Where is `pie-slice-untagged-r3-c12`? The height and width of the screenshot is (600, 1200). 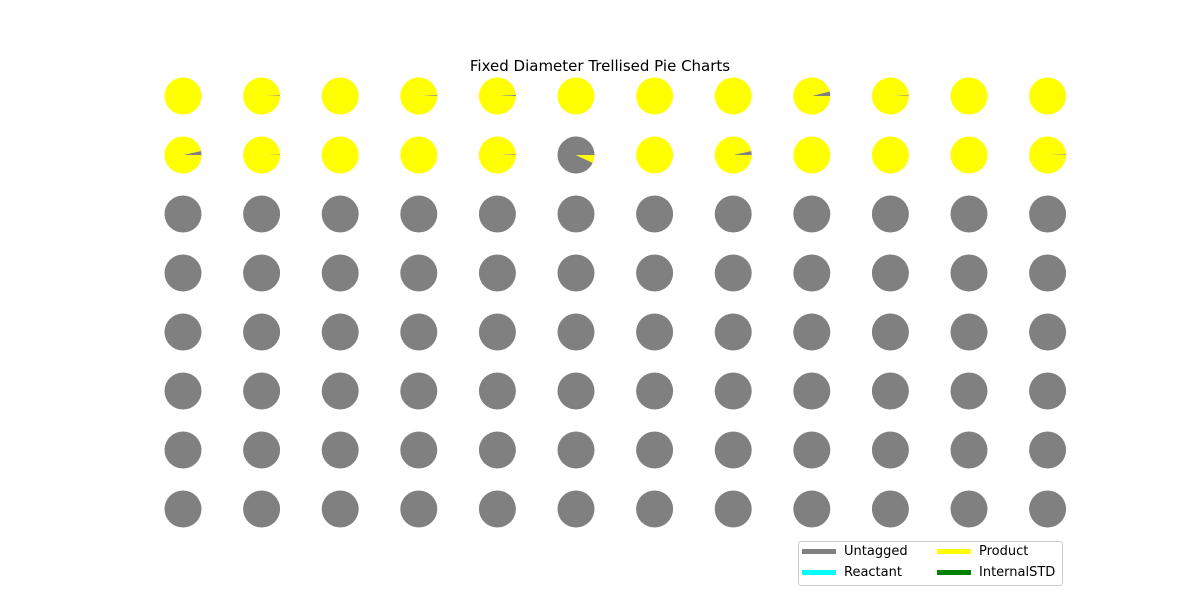 pie-slice-untagged-r3-c12 is located at coordinates (1048, 214).